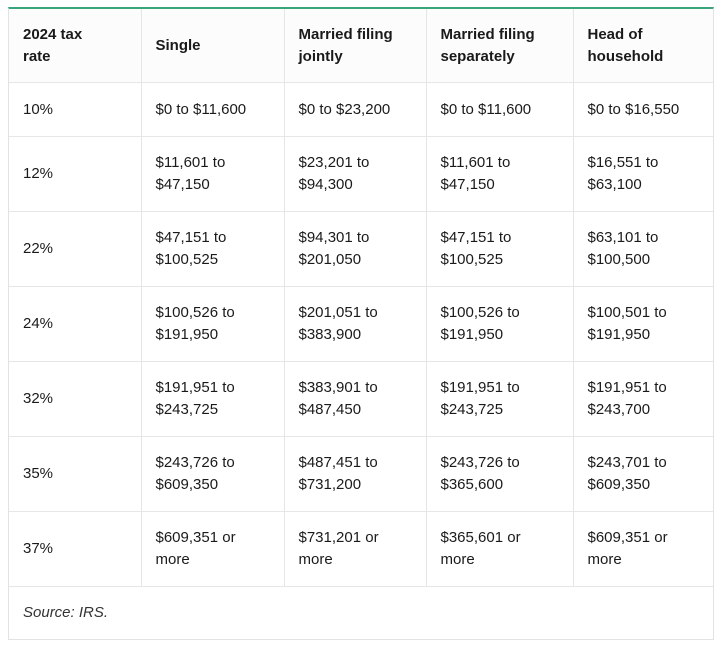  I want to click on bracket-cell: $94,301 to $201,050, so click(355, 249).